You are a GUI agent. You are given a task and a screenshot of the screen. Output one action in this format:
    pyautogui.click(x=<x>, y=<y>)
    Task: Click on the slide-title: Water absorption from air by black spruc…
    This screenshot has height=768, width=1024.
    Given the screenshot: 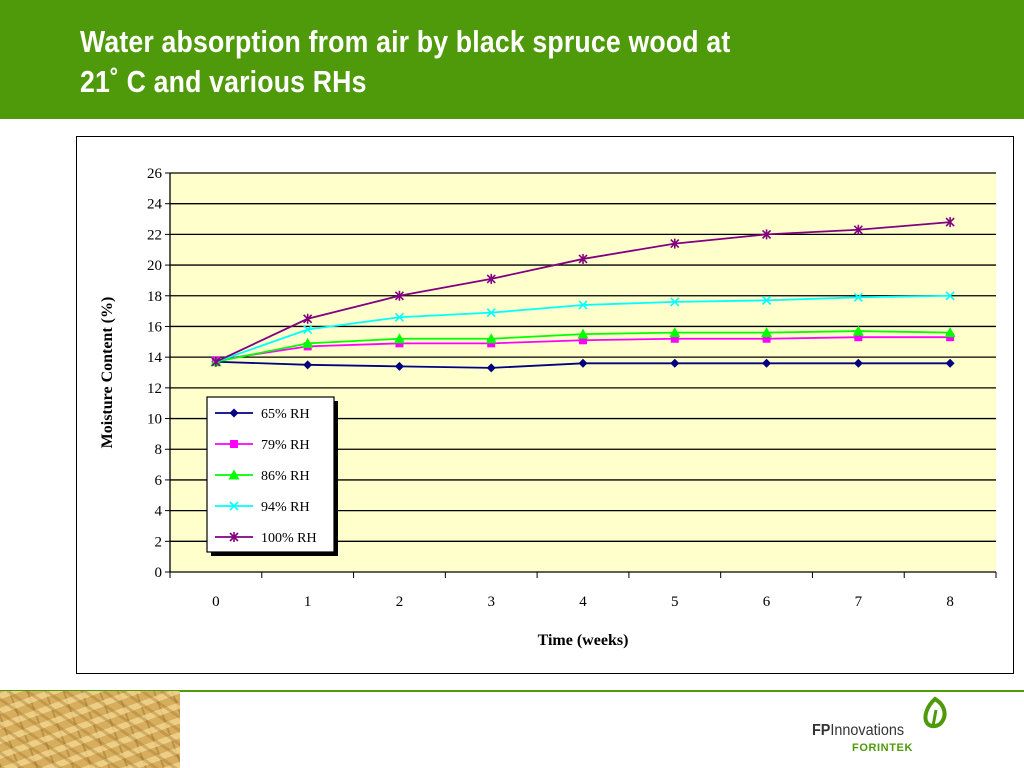 What is the action you would take?
    pyautogui.click(x=405, y=62)
    